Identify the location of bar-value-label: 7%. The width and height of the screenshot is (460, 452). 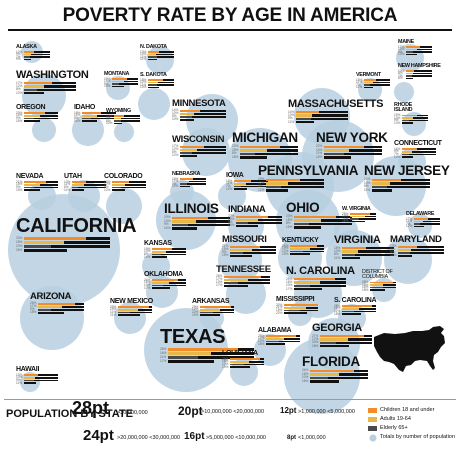
(228, 186).